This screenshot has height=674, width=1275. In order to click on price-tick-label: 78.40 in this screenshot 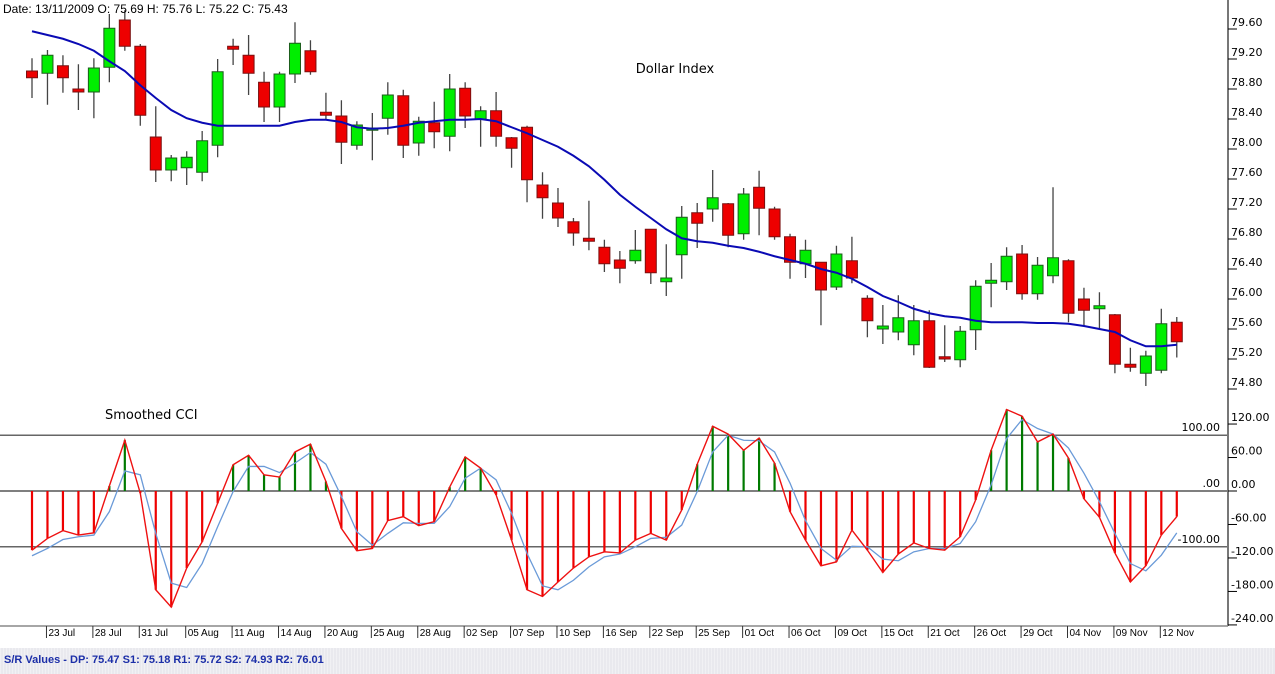, I will do `click(1247, 112)`.